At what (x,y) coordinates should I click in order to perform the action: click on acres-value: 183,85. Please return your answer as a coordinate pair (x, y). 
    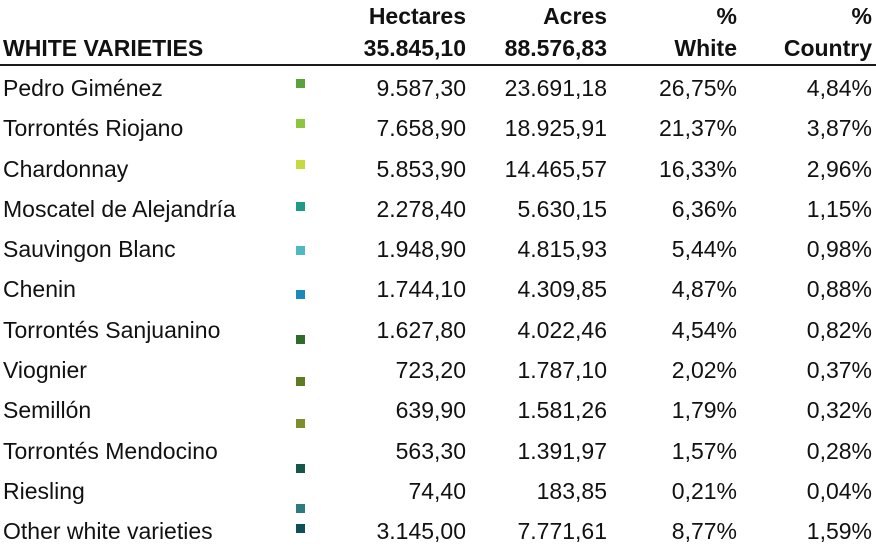
    Looking at the image, I should click on (571, 490).